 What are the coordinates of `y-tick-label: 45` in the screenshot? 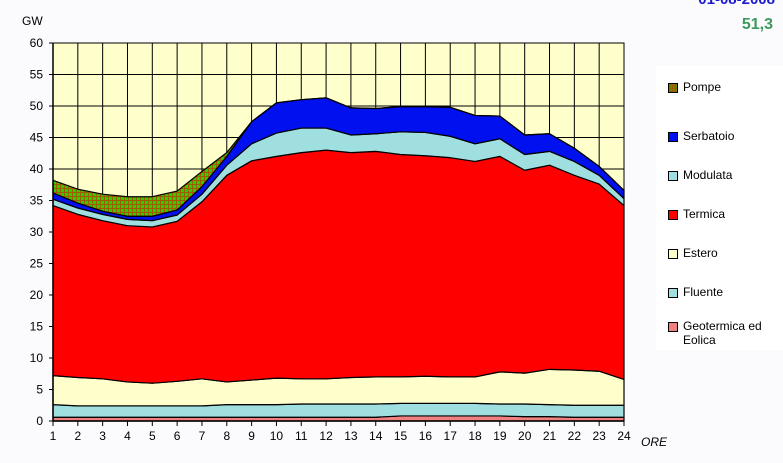 It's located at (37, 138).